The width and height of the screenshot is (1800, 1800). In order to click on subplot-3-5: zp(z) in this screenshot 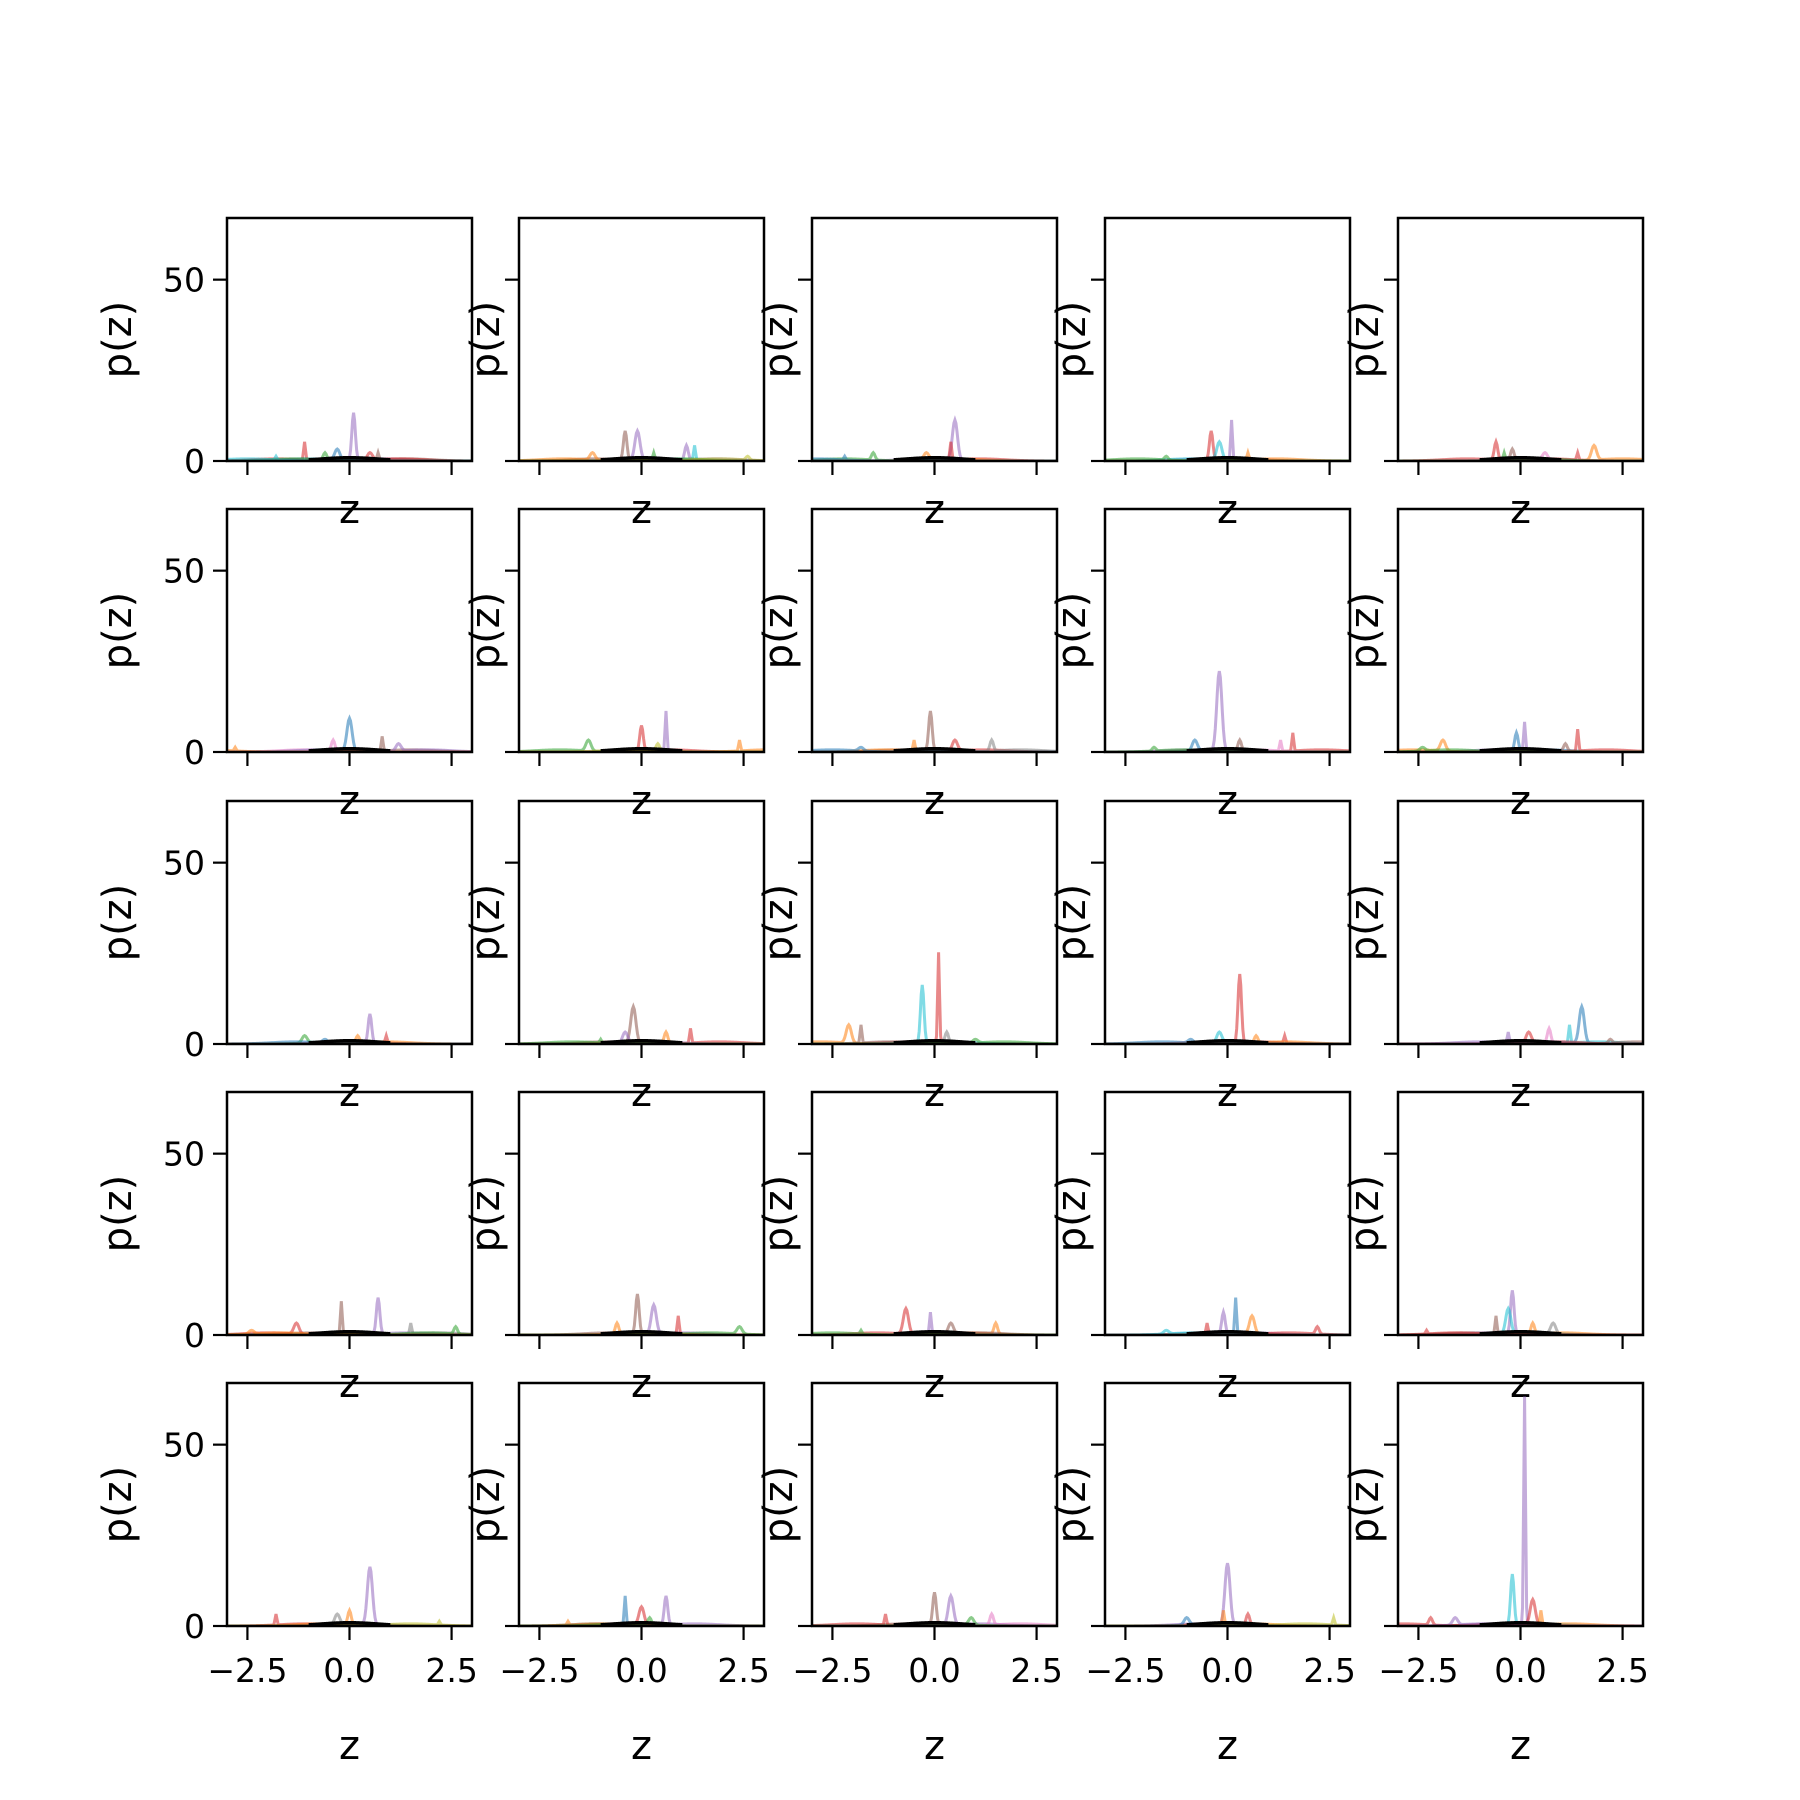, I will do `click(1493, 957)`.